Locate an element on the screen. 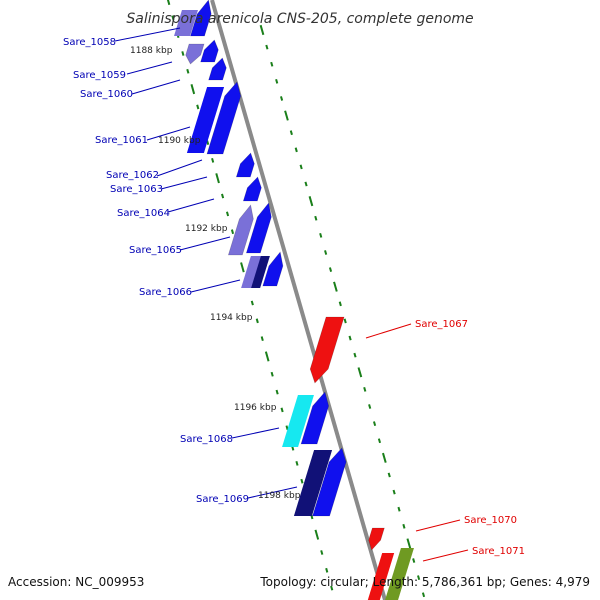  gene-sare-1069-left is located at coordinates (313, 483).